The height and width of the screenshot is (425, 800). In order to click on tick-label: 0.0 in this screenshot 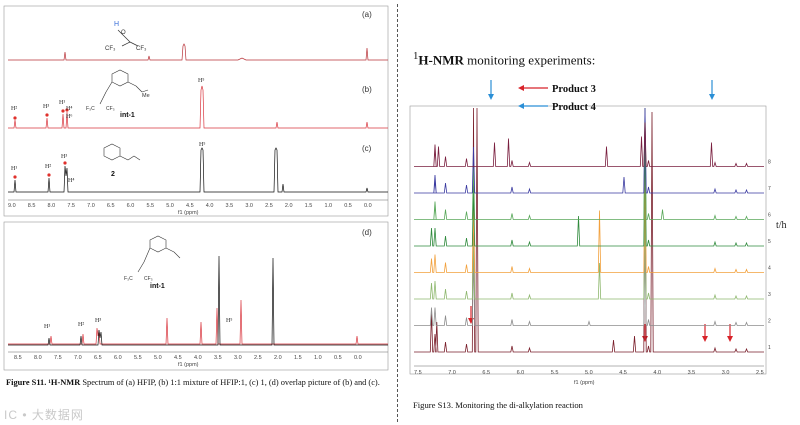, I will do `click(368, 206)`.